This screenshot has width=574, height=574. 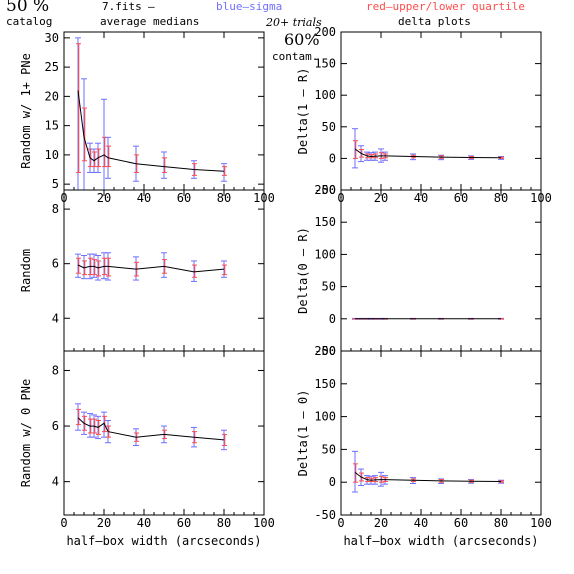 I want to click on right-top-xtick-label-40: 40, so click(x=421, y=198).